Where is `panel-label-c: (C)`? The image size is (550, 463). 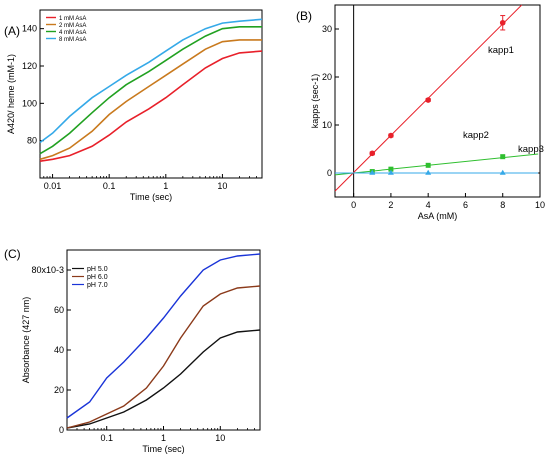 panel-label-c: (C) is located at coordinates (12, 254).